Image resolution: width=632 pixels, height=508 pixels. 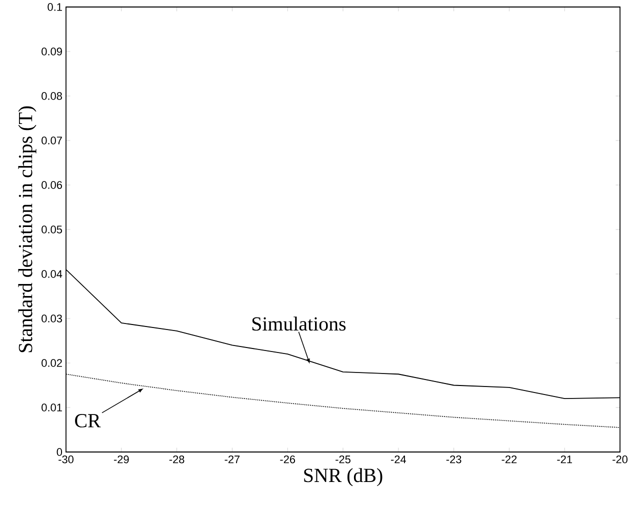 I want to click on y-tick-label: 0.07, so click(x=52, y=140).